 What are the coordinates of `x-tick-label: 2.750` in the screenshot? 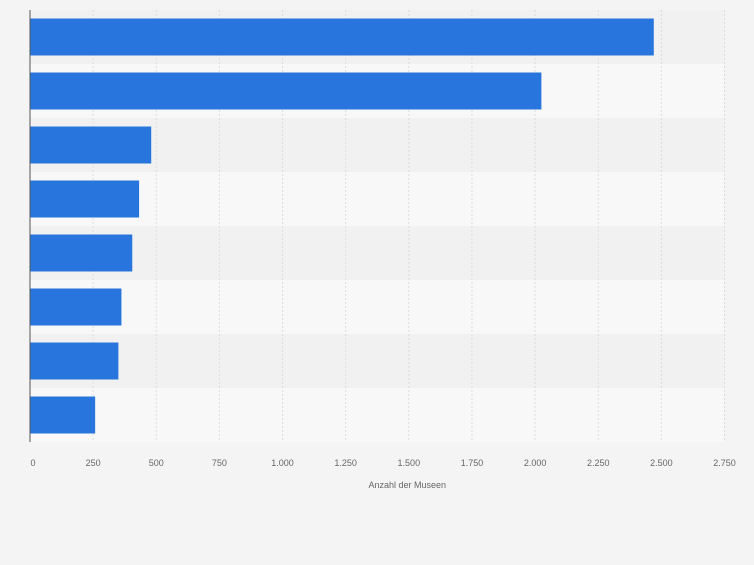 It's located at (724, 463).